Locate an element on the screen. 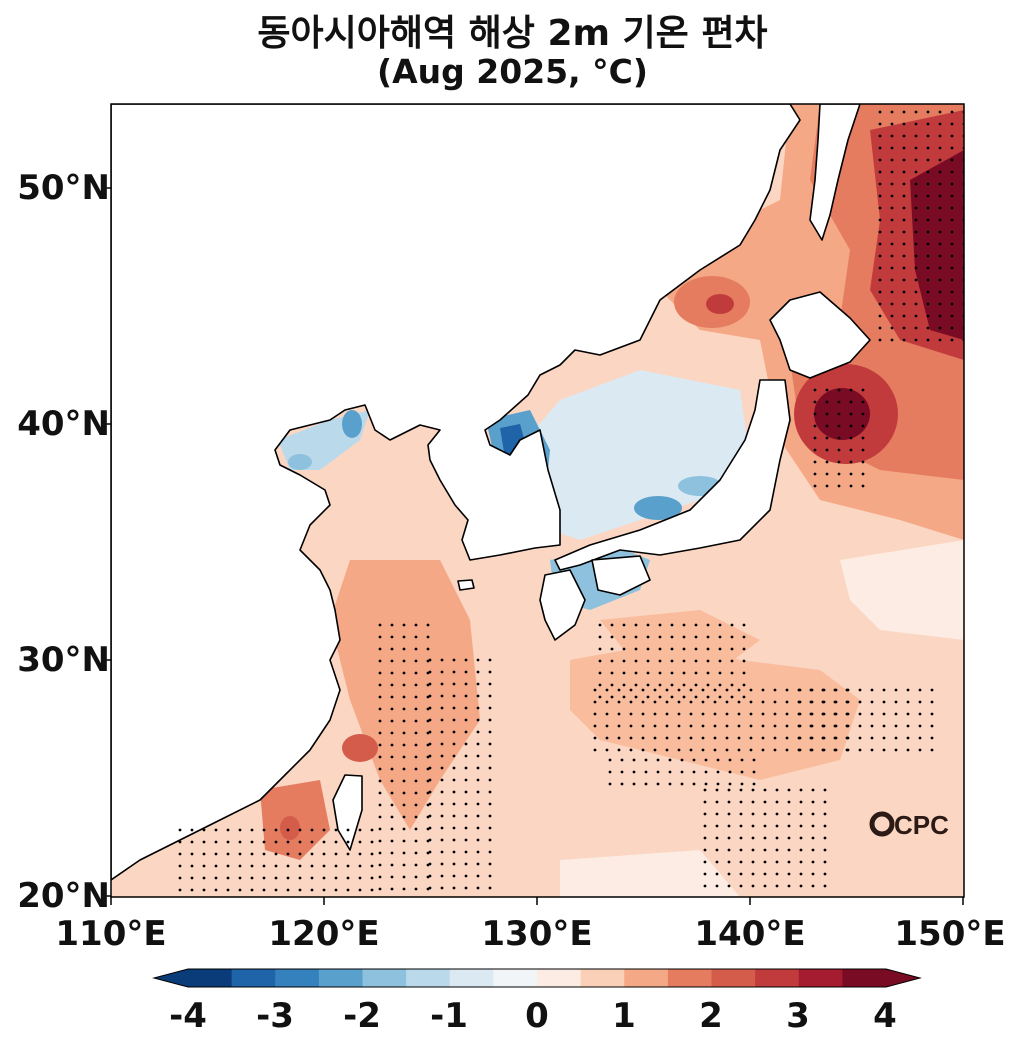  colorbar-tick-m1: -1 is located at coordinates (449, 1016).